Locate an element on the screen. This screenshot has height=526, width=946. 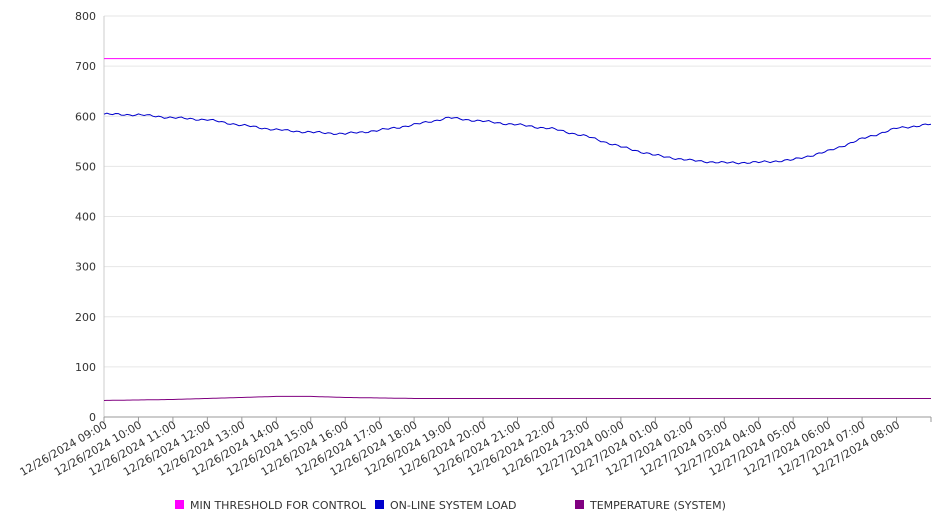
legend-label: ON-LINE SYSTEM LOAD is located at coordinates (453, 505).